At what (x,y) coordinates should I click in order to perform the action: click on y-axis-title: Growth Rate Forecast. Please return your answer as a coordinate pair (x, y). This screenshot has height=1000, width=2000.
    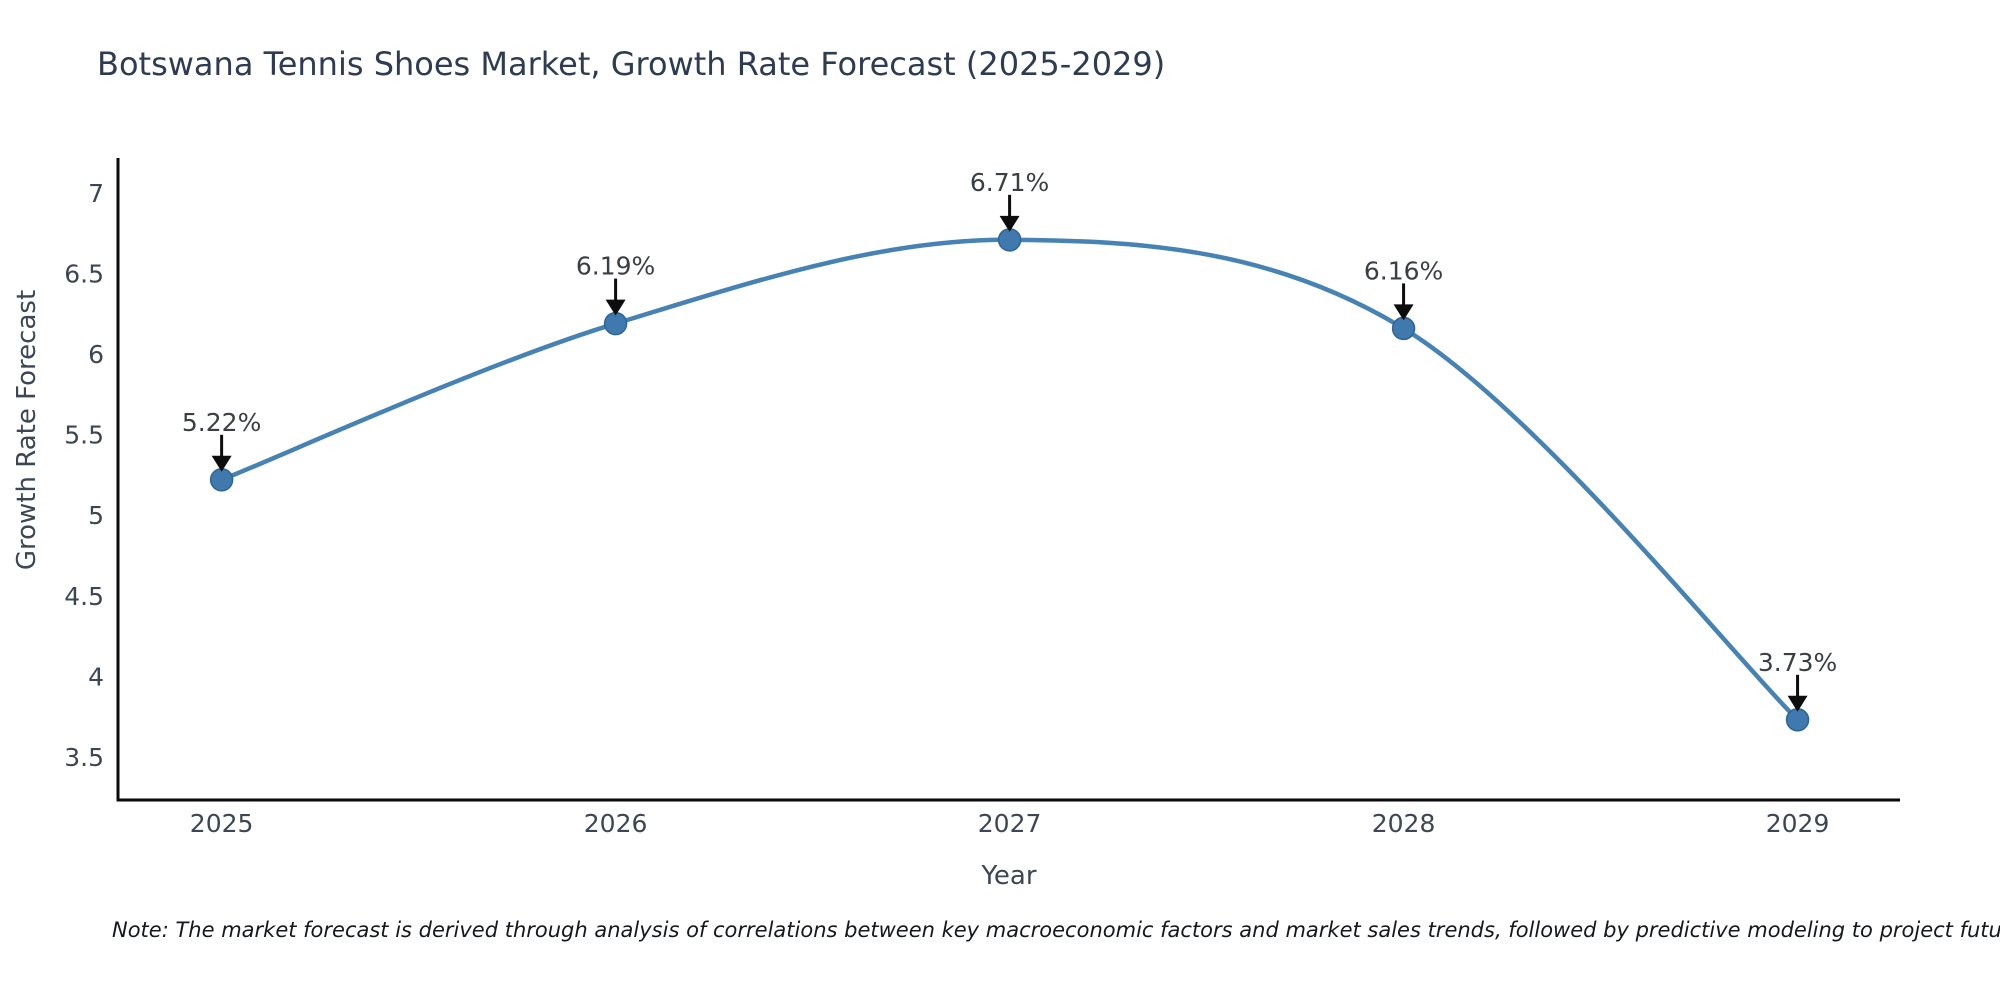
    Looking at the image, I should click on (27, 430).